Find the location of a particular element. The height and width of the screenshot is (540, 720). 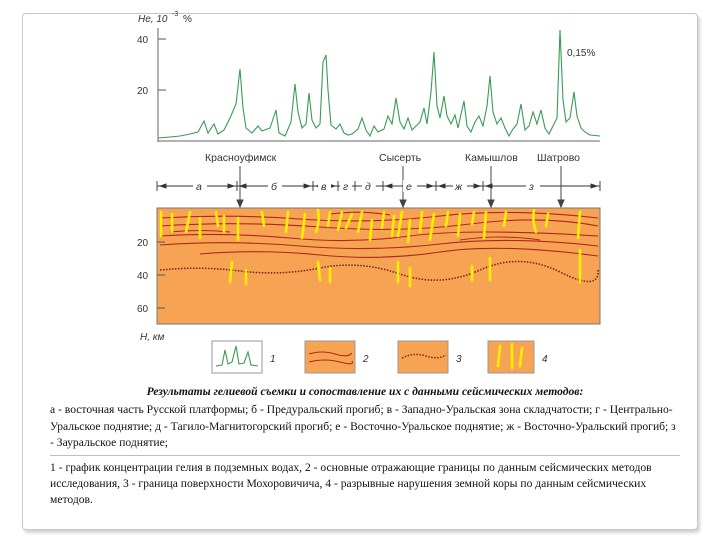

legend-item-4: 4 is located at coordinates (517, 357).